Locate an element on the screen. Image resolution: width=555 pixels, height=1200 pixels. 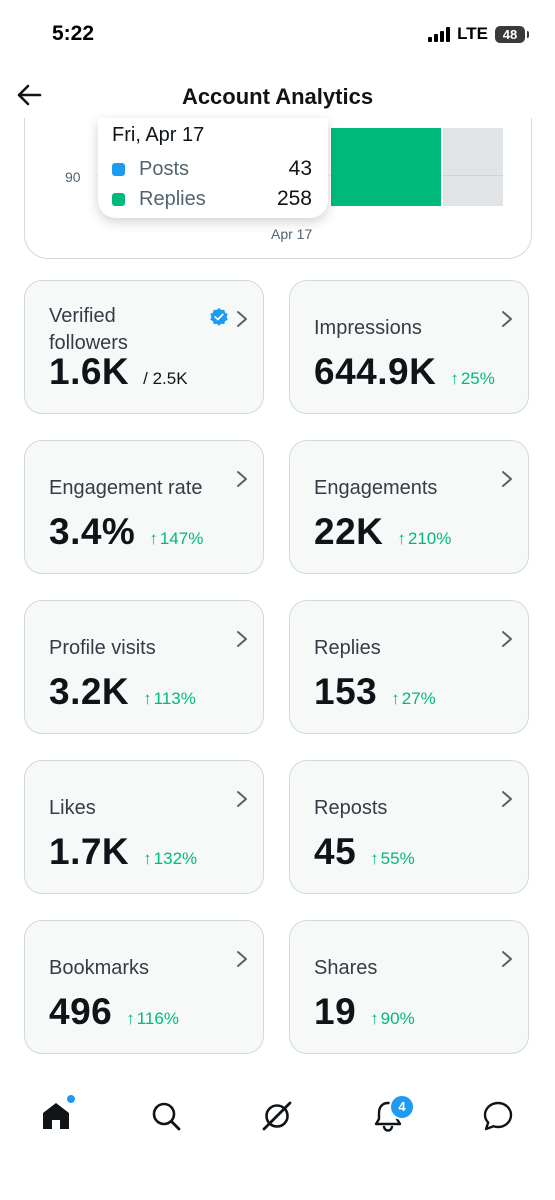
tooltip-date: Fri, Apr 17 is located at coordinates (158, 135).